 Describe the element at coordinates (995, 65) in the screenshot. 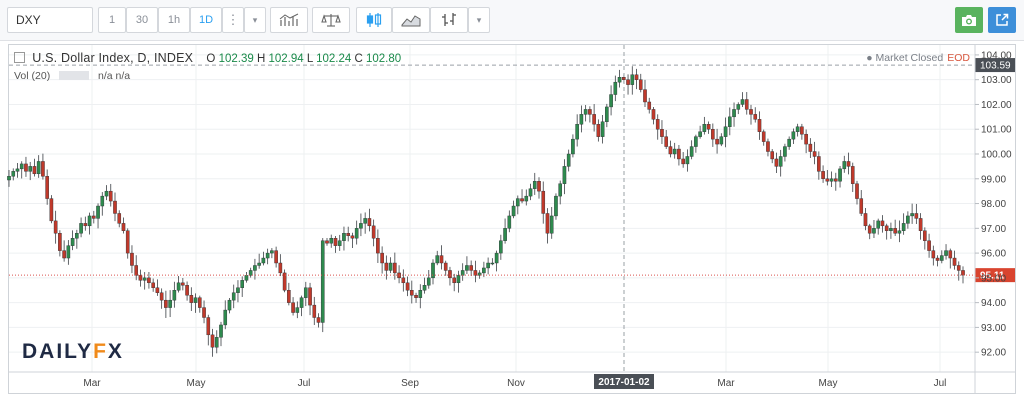

I see `crosshair-price-badge` at that location.